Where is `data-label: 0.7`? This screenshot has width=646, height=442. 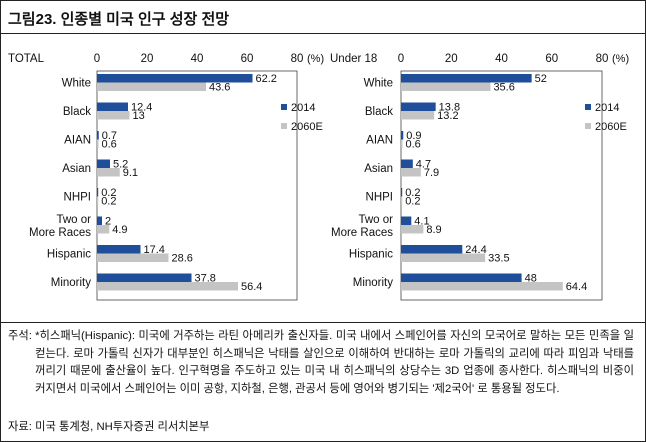 data-label: 0.7 is located at coordinates (109, 136).